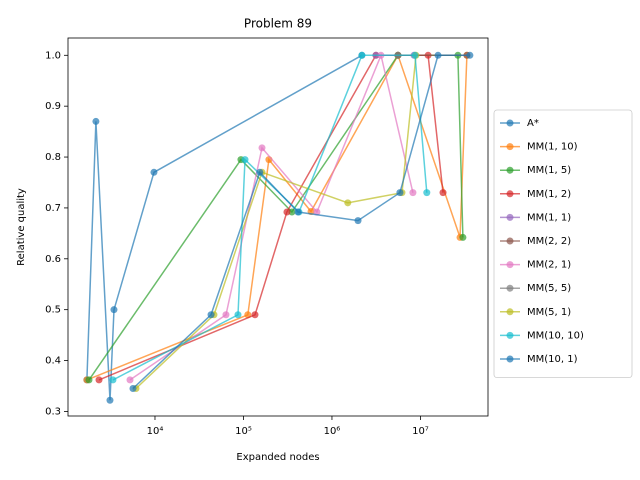  I want to click on y-tick-label: 0.6, so click(53, 259).